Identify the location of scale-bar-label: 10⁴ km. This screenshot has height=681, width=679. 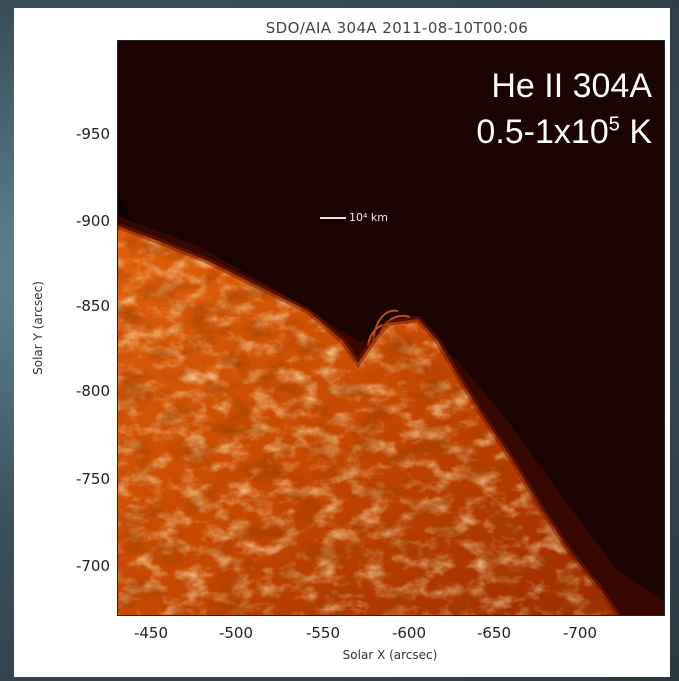
(368, 217).